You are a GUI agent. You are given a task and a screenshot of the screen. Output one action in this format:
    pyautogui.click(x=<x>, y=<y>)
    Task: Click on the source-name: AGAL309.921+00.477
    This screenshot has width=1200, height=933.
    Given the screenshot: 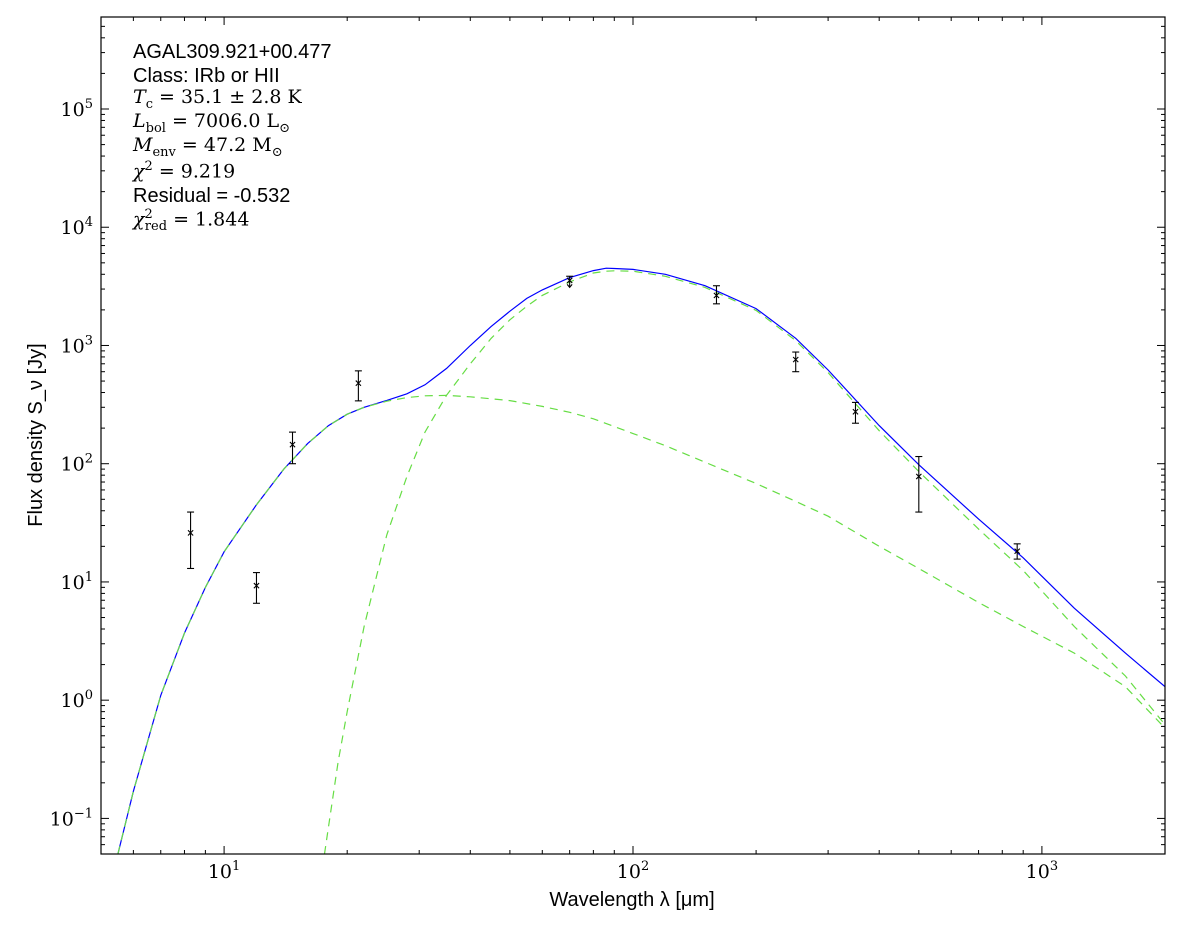 What is the action you would take?
    pyautogui.click(x=232, y=52)
    